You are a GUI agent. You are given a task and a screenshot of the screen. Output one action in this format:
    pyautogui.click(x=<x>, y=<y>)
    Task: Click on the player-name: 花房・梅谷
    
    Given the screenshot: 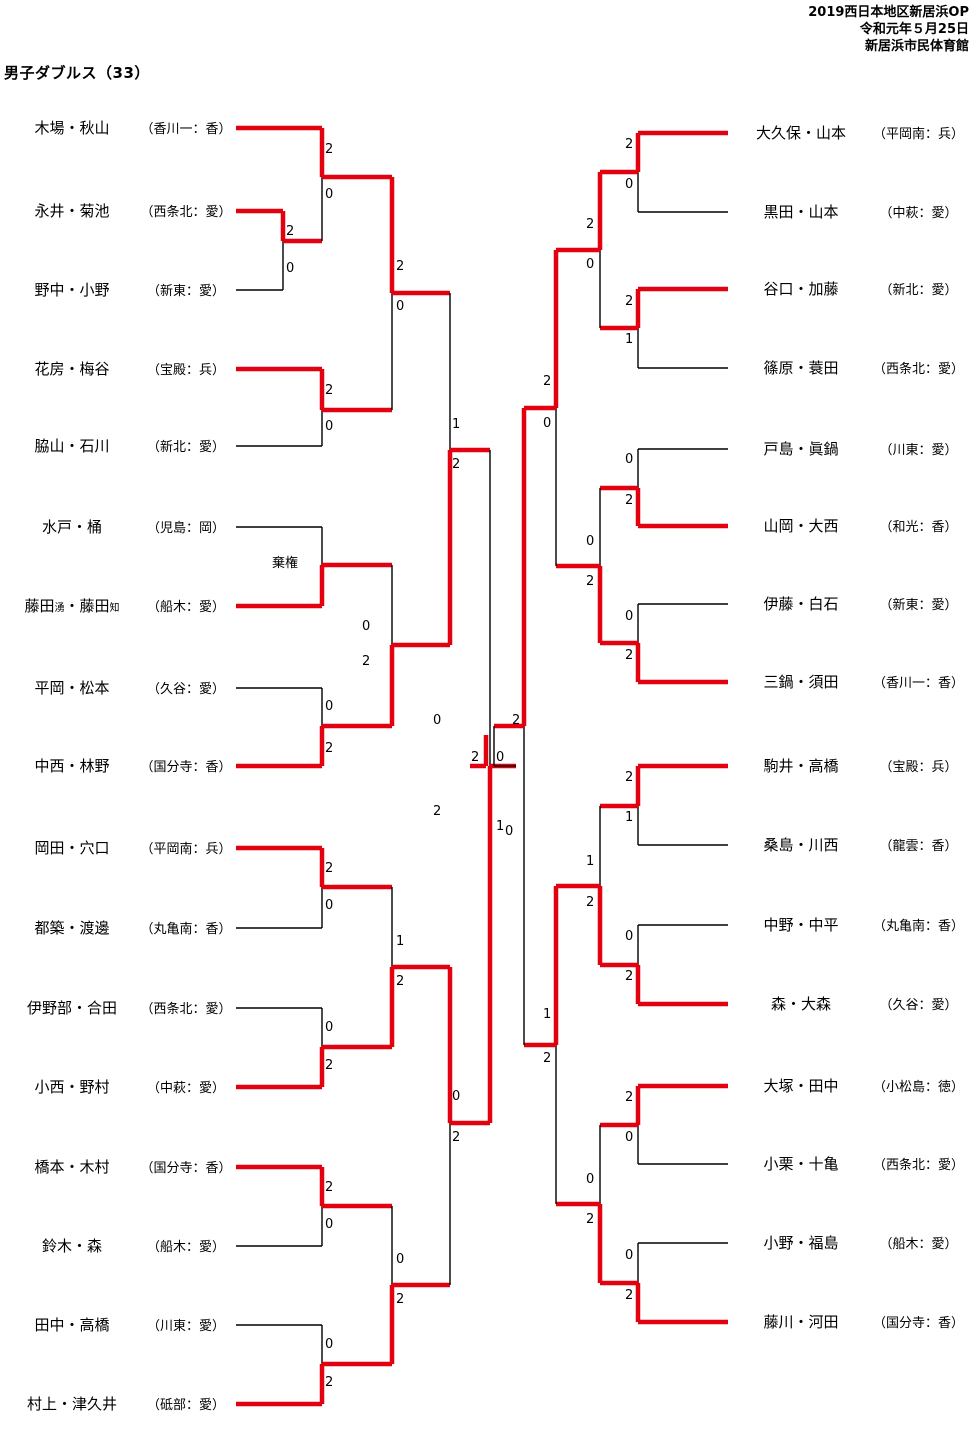 What is the action you would take?
    pyautogui.click(x=72, y=369)
    